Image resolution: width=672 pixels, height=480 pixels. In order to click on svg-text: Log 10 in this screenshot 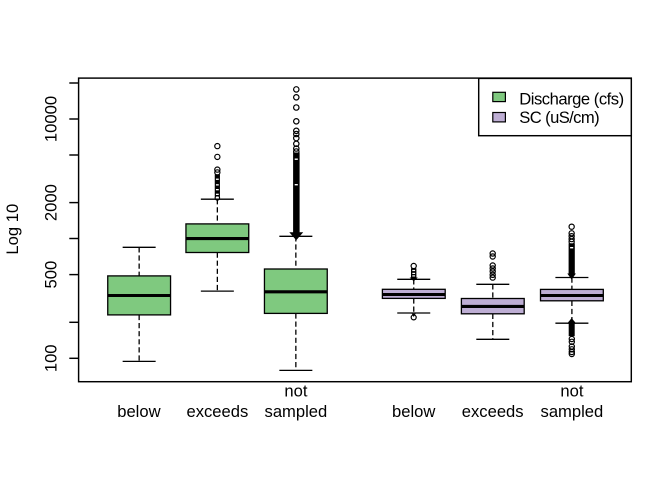, I will do `click(12, 229)`.